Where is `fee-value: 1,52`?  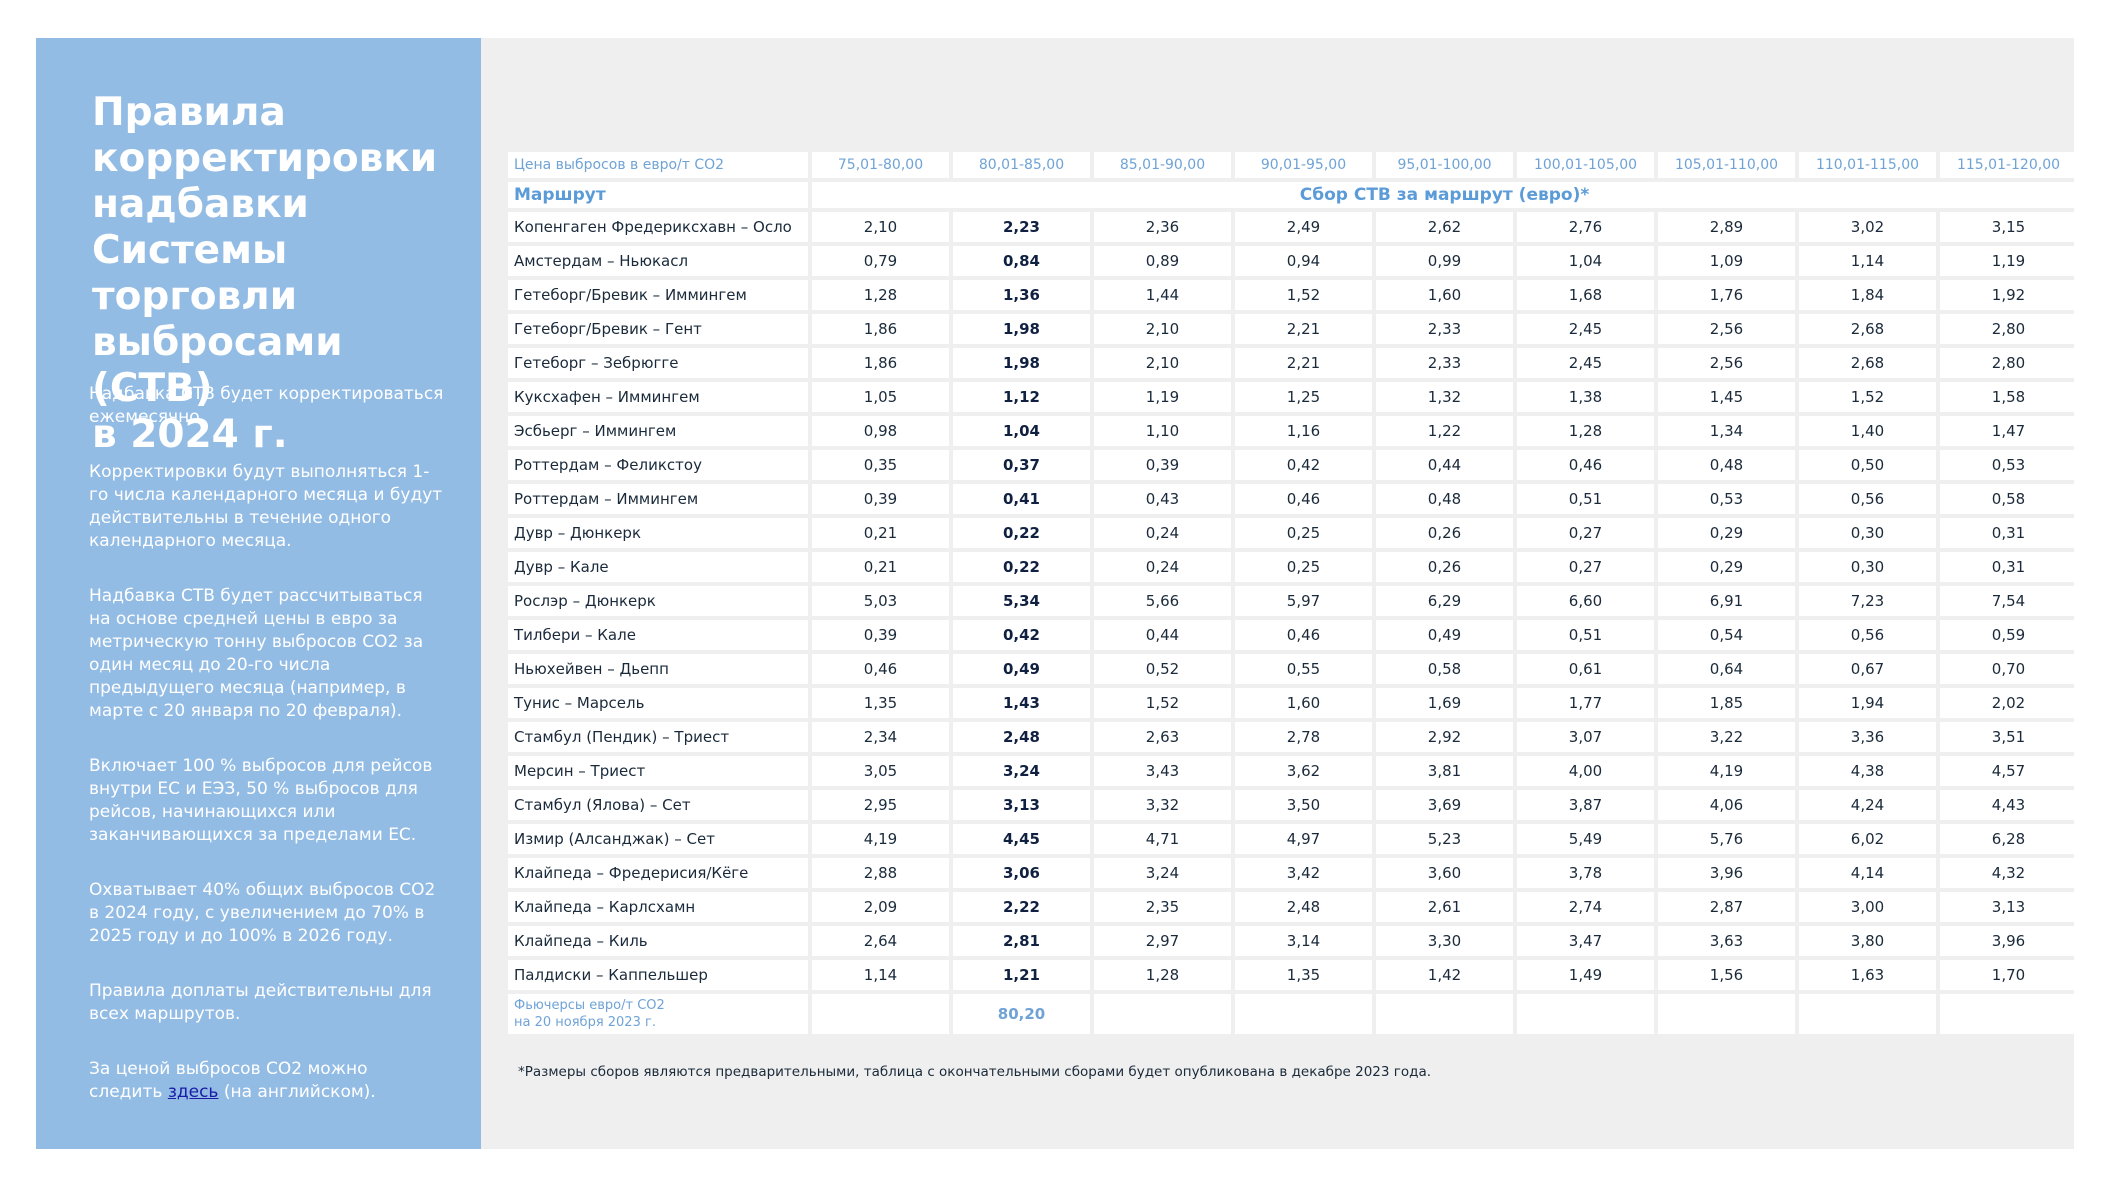 fee-value: 1,52 is located at coordinates (1303, 295).